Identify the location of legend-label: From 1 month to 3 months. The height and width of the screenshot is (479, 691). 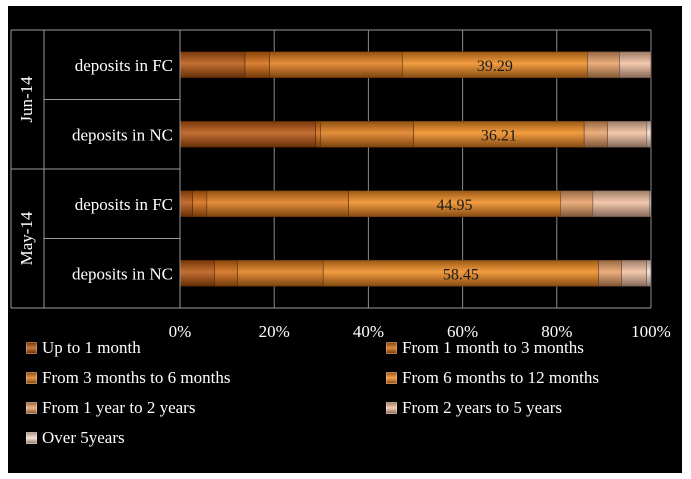
(493, 347).